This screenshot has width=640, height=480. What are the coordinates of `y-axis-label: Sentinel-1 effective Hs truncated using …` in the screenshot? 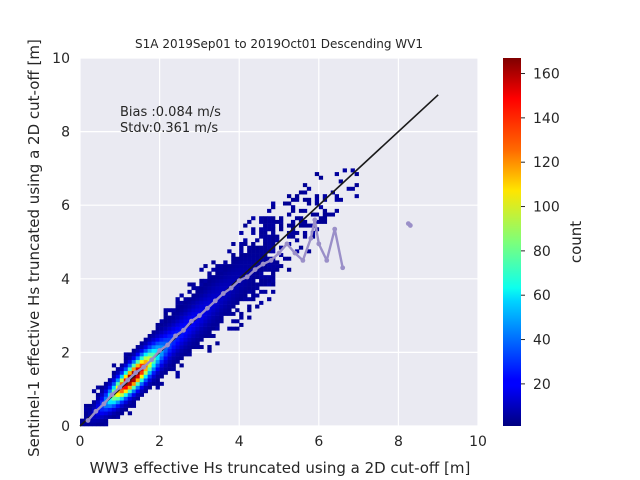 It's located at (34, 248).